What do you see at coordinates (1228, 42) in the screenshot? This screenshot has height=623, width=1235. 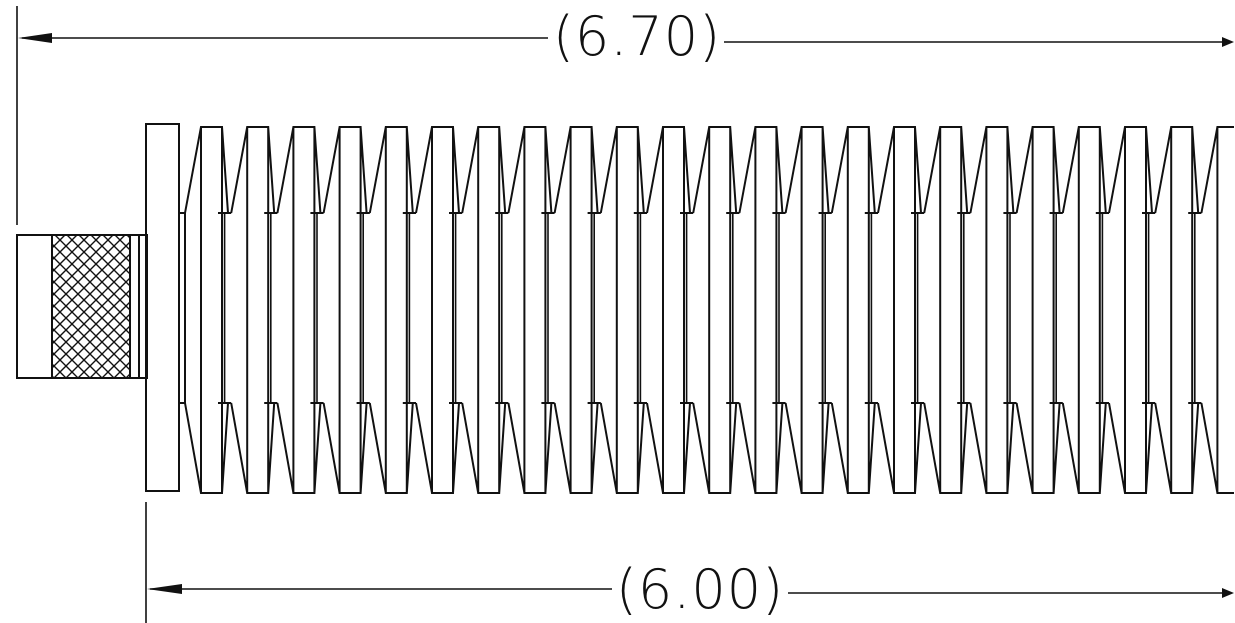 I see `overall-arrowhead-right` at bounding box center [1228, 42].